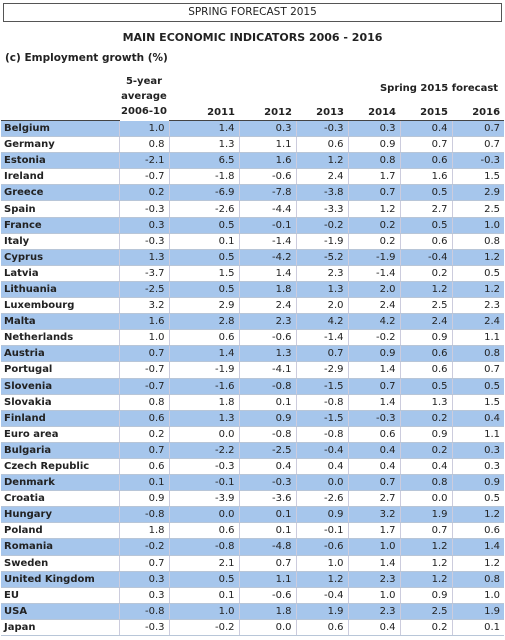 This screenshot has width=505, height=640. What do you see at coordinates (374, 450) in the screenshot?
I see `cell: 0.4` at bounding box center [374, 450].